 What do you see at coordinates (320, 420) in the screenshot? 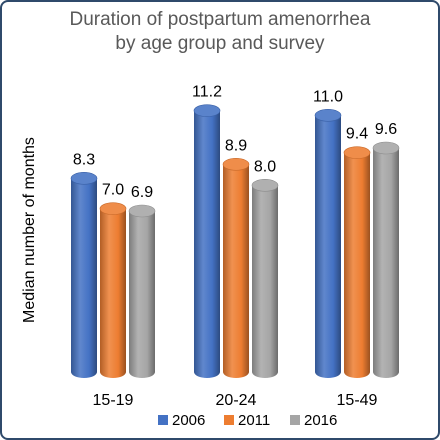
I see `legend-label-2016: 2016` at bounding box center [320, 420].